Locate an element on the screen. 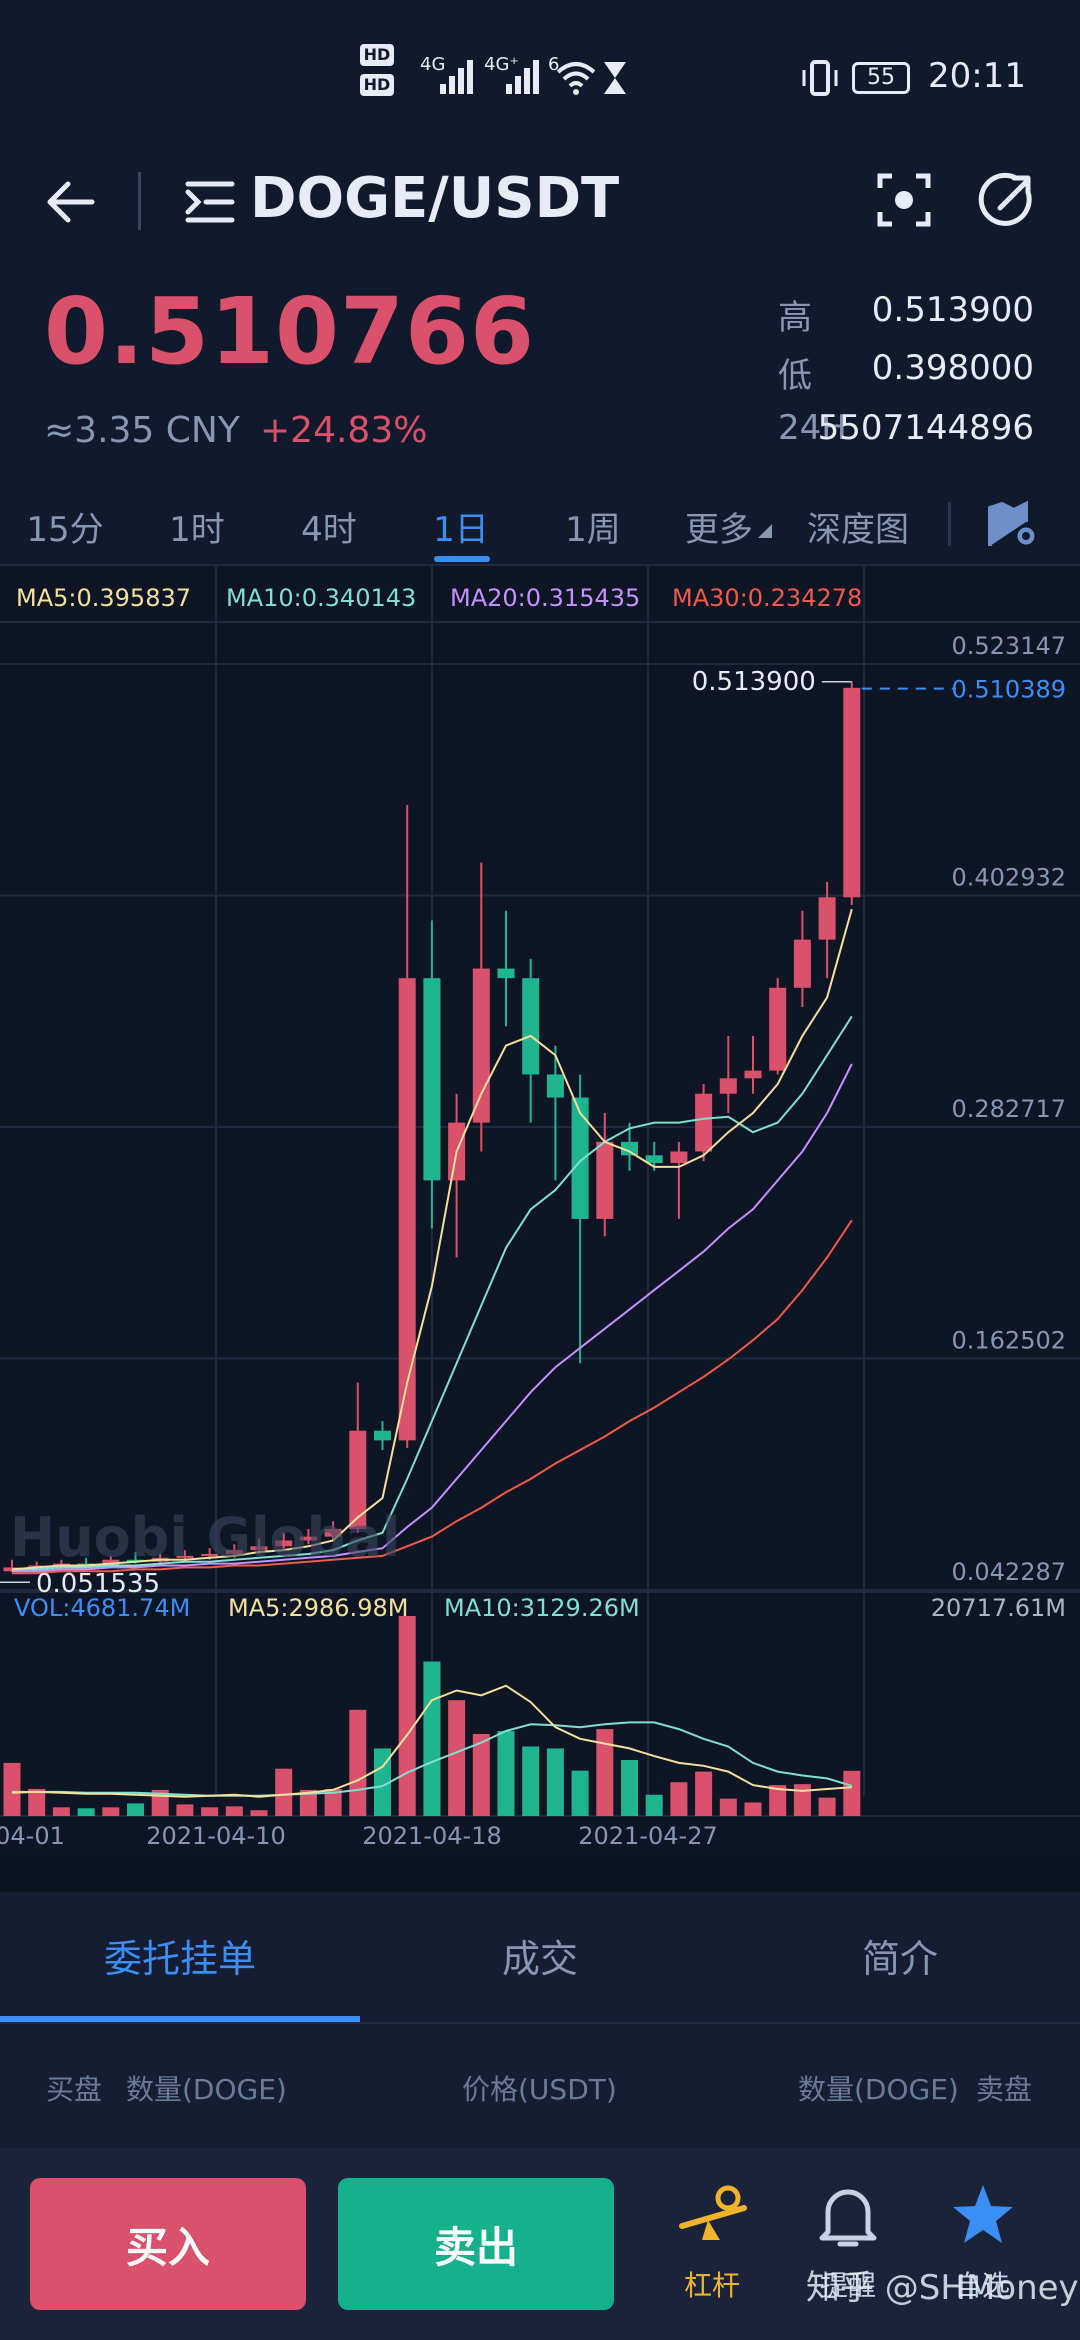  status-bar: HD HD 4G 4G⁺ 6 55 20:11 is located at coordinates (540, 75).